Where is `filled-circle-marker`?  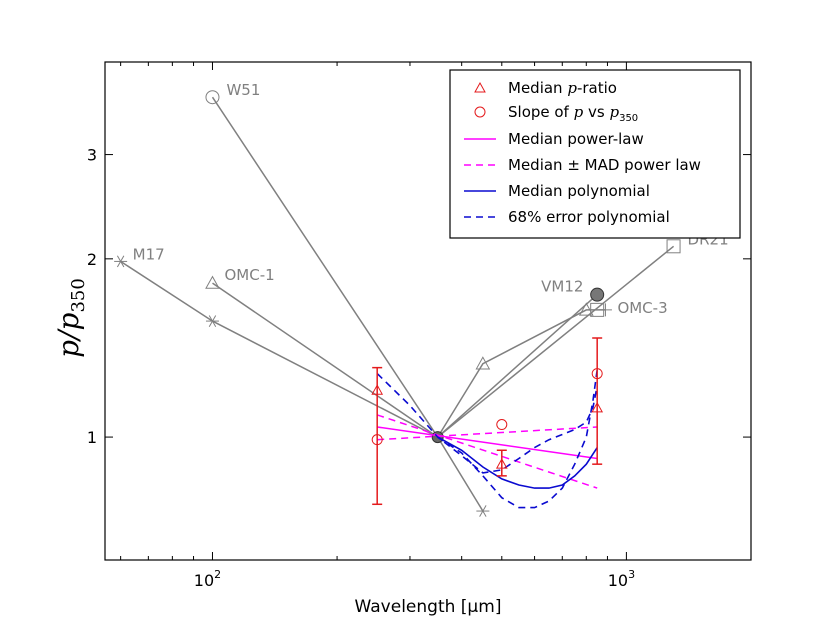
filled-circle-marker is located at coordinates (597, 294).